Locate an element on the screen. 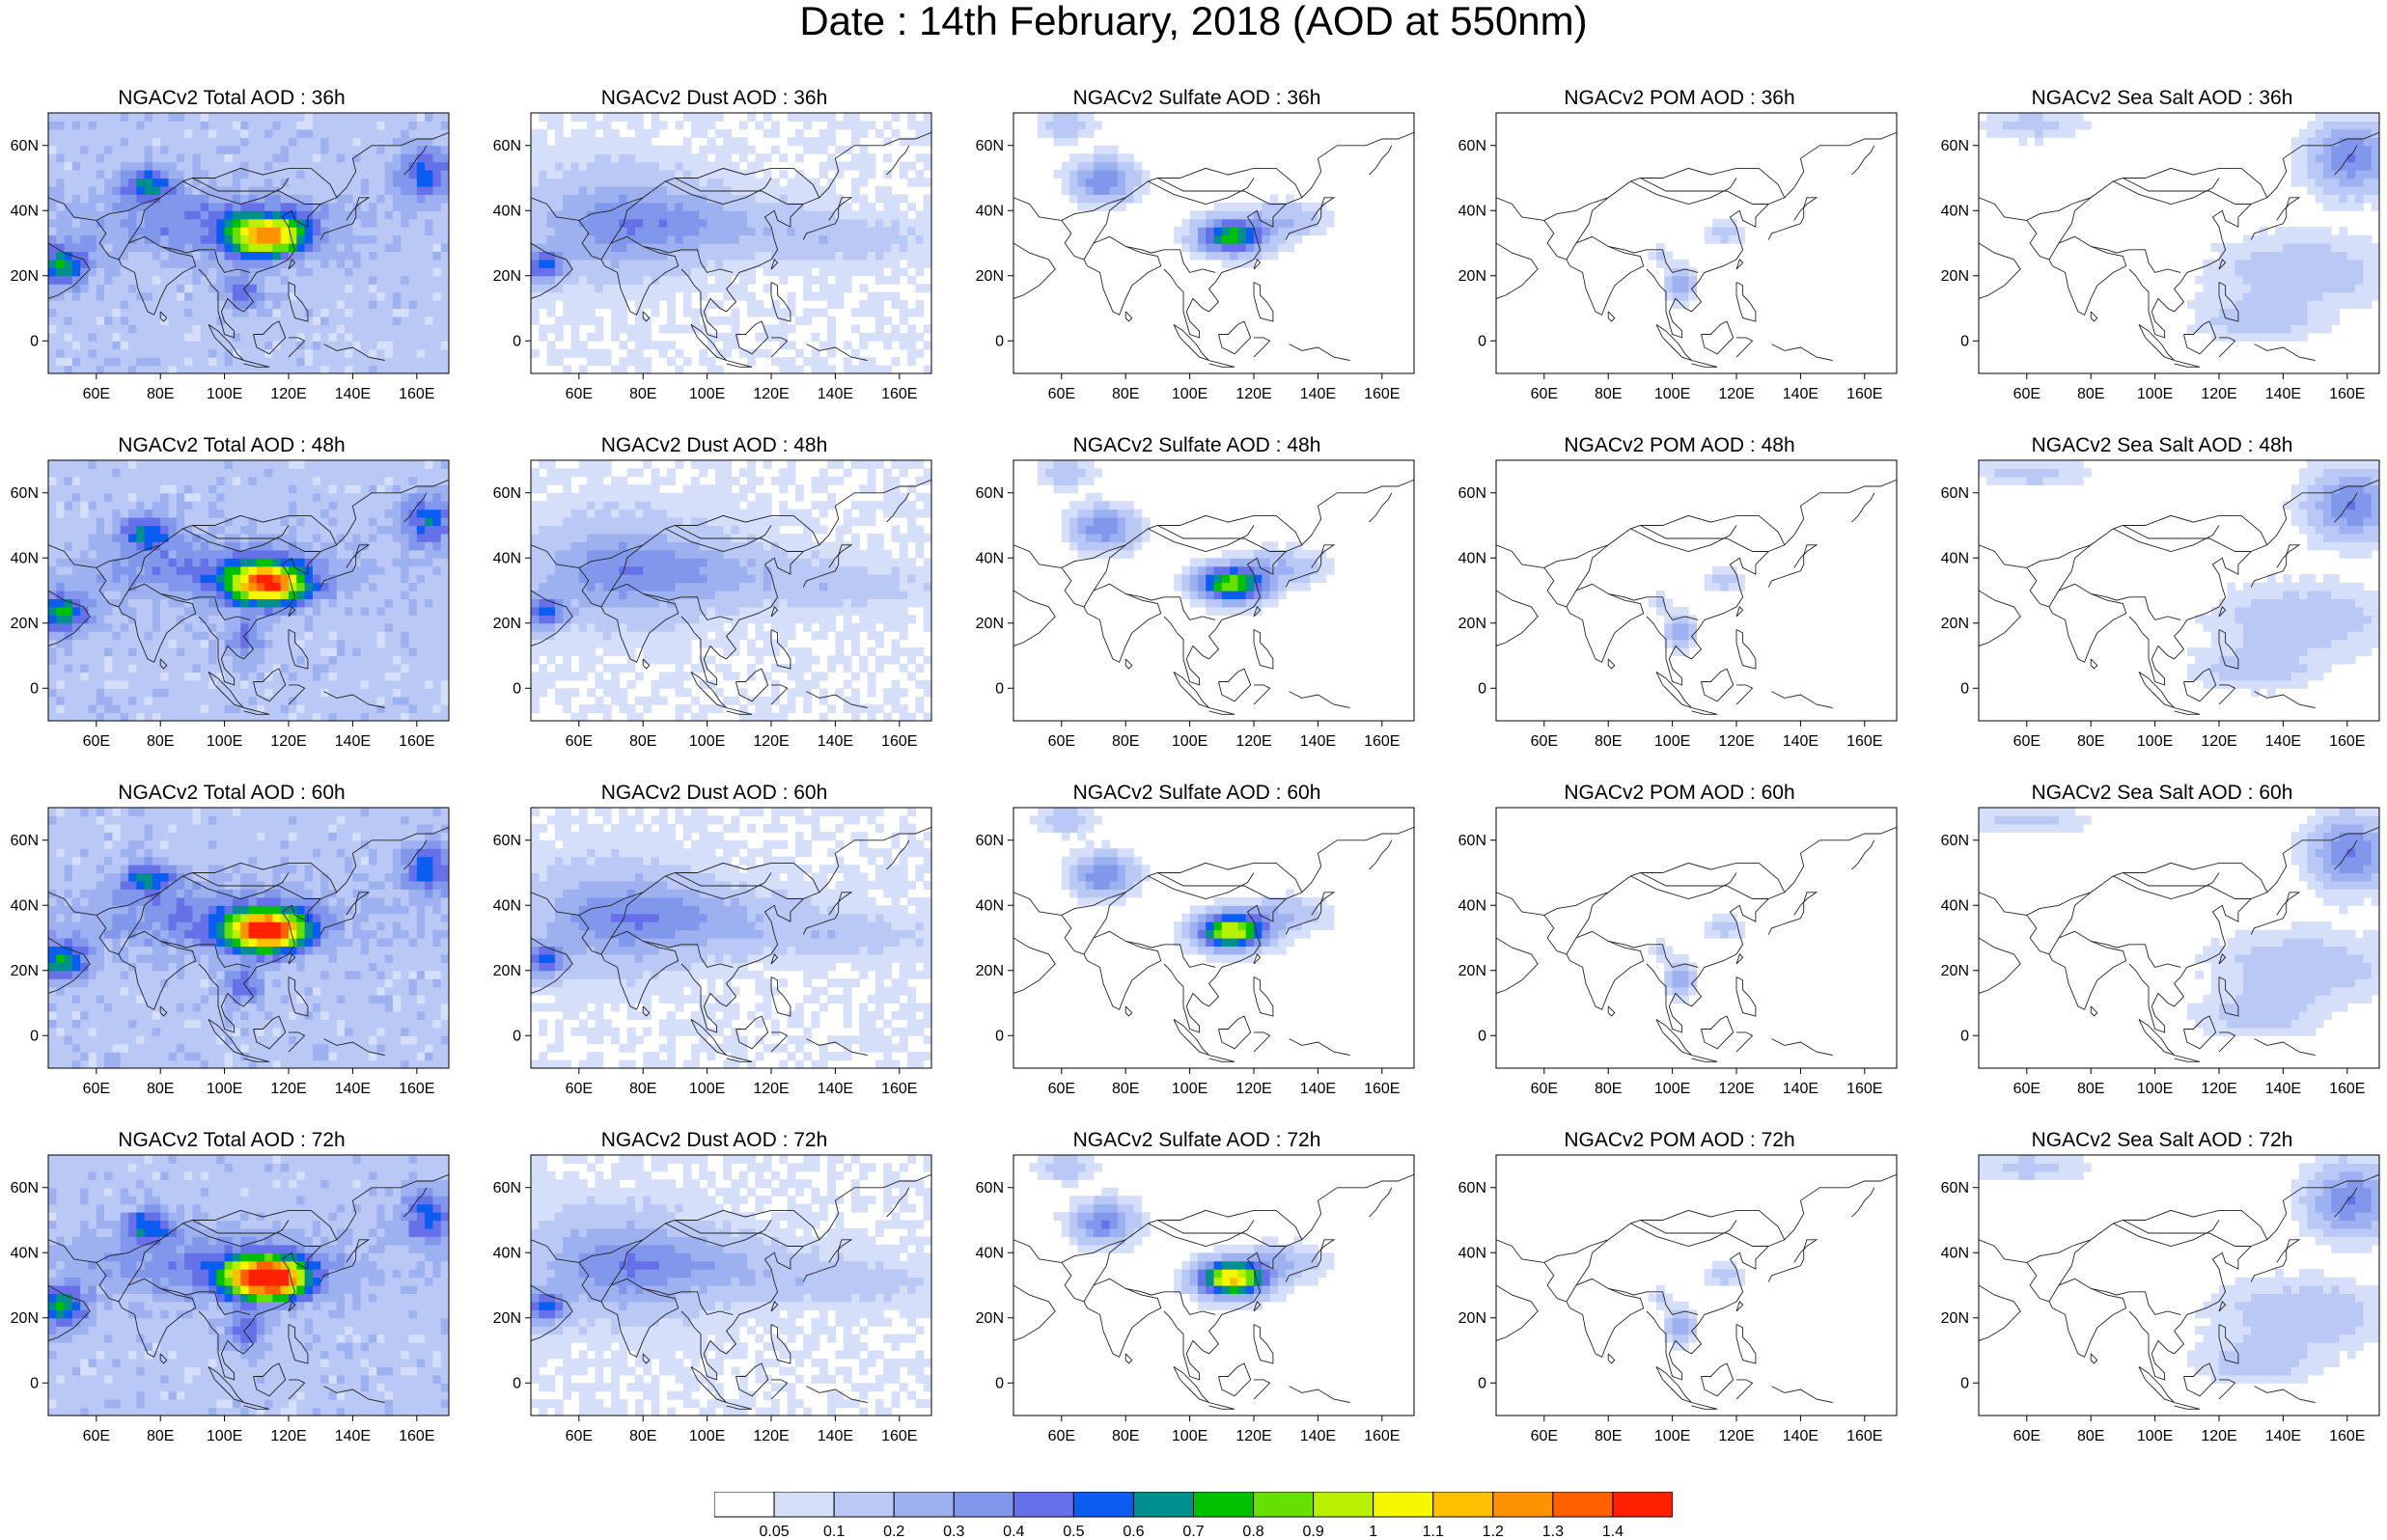 The image size is (2387, 1540). panel-title: NGACv2 Sea Salt AOD : 36h is located at coordinates (2162, 98).